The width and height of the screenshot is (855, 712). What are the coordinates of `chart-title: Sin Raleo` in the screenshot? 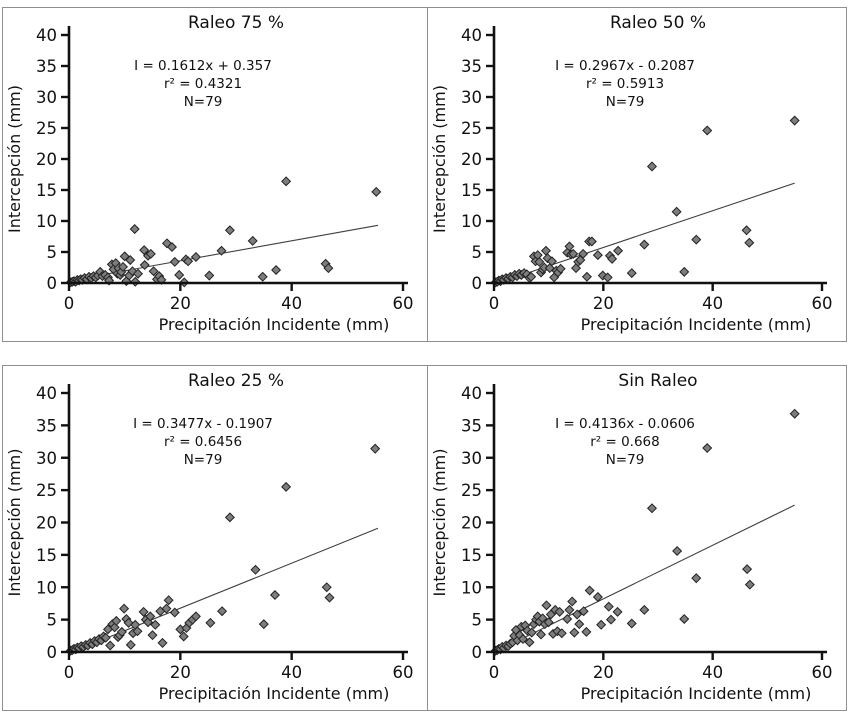 It's located at (657, 381).